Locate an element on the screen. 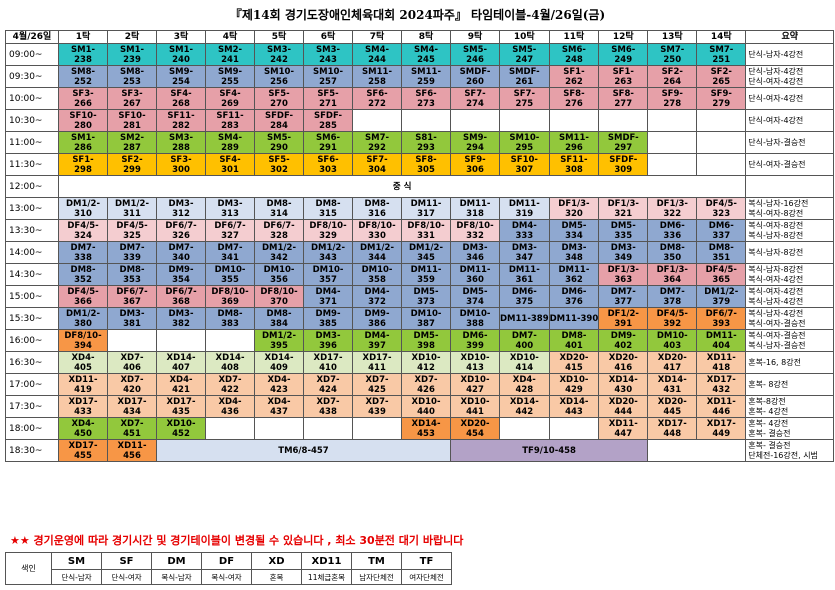 The width and height of the screenshot is (835, 590). match-cell: DM4- 333 is located at coordinates (524, 230).